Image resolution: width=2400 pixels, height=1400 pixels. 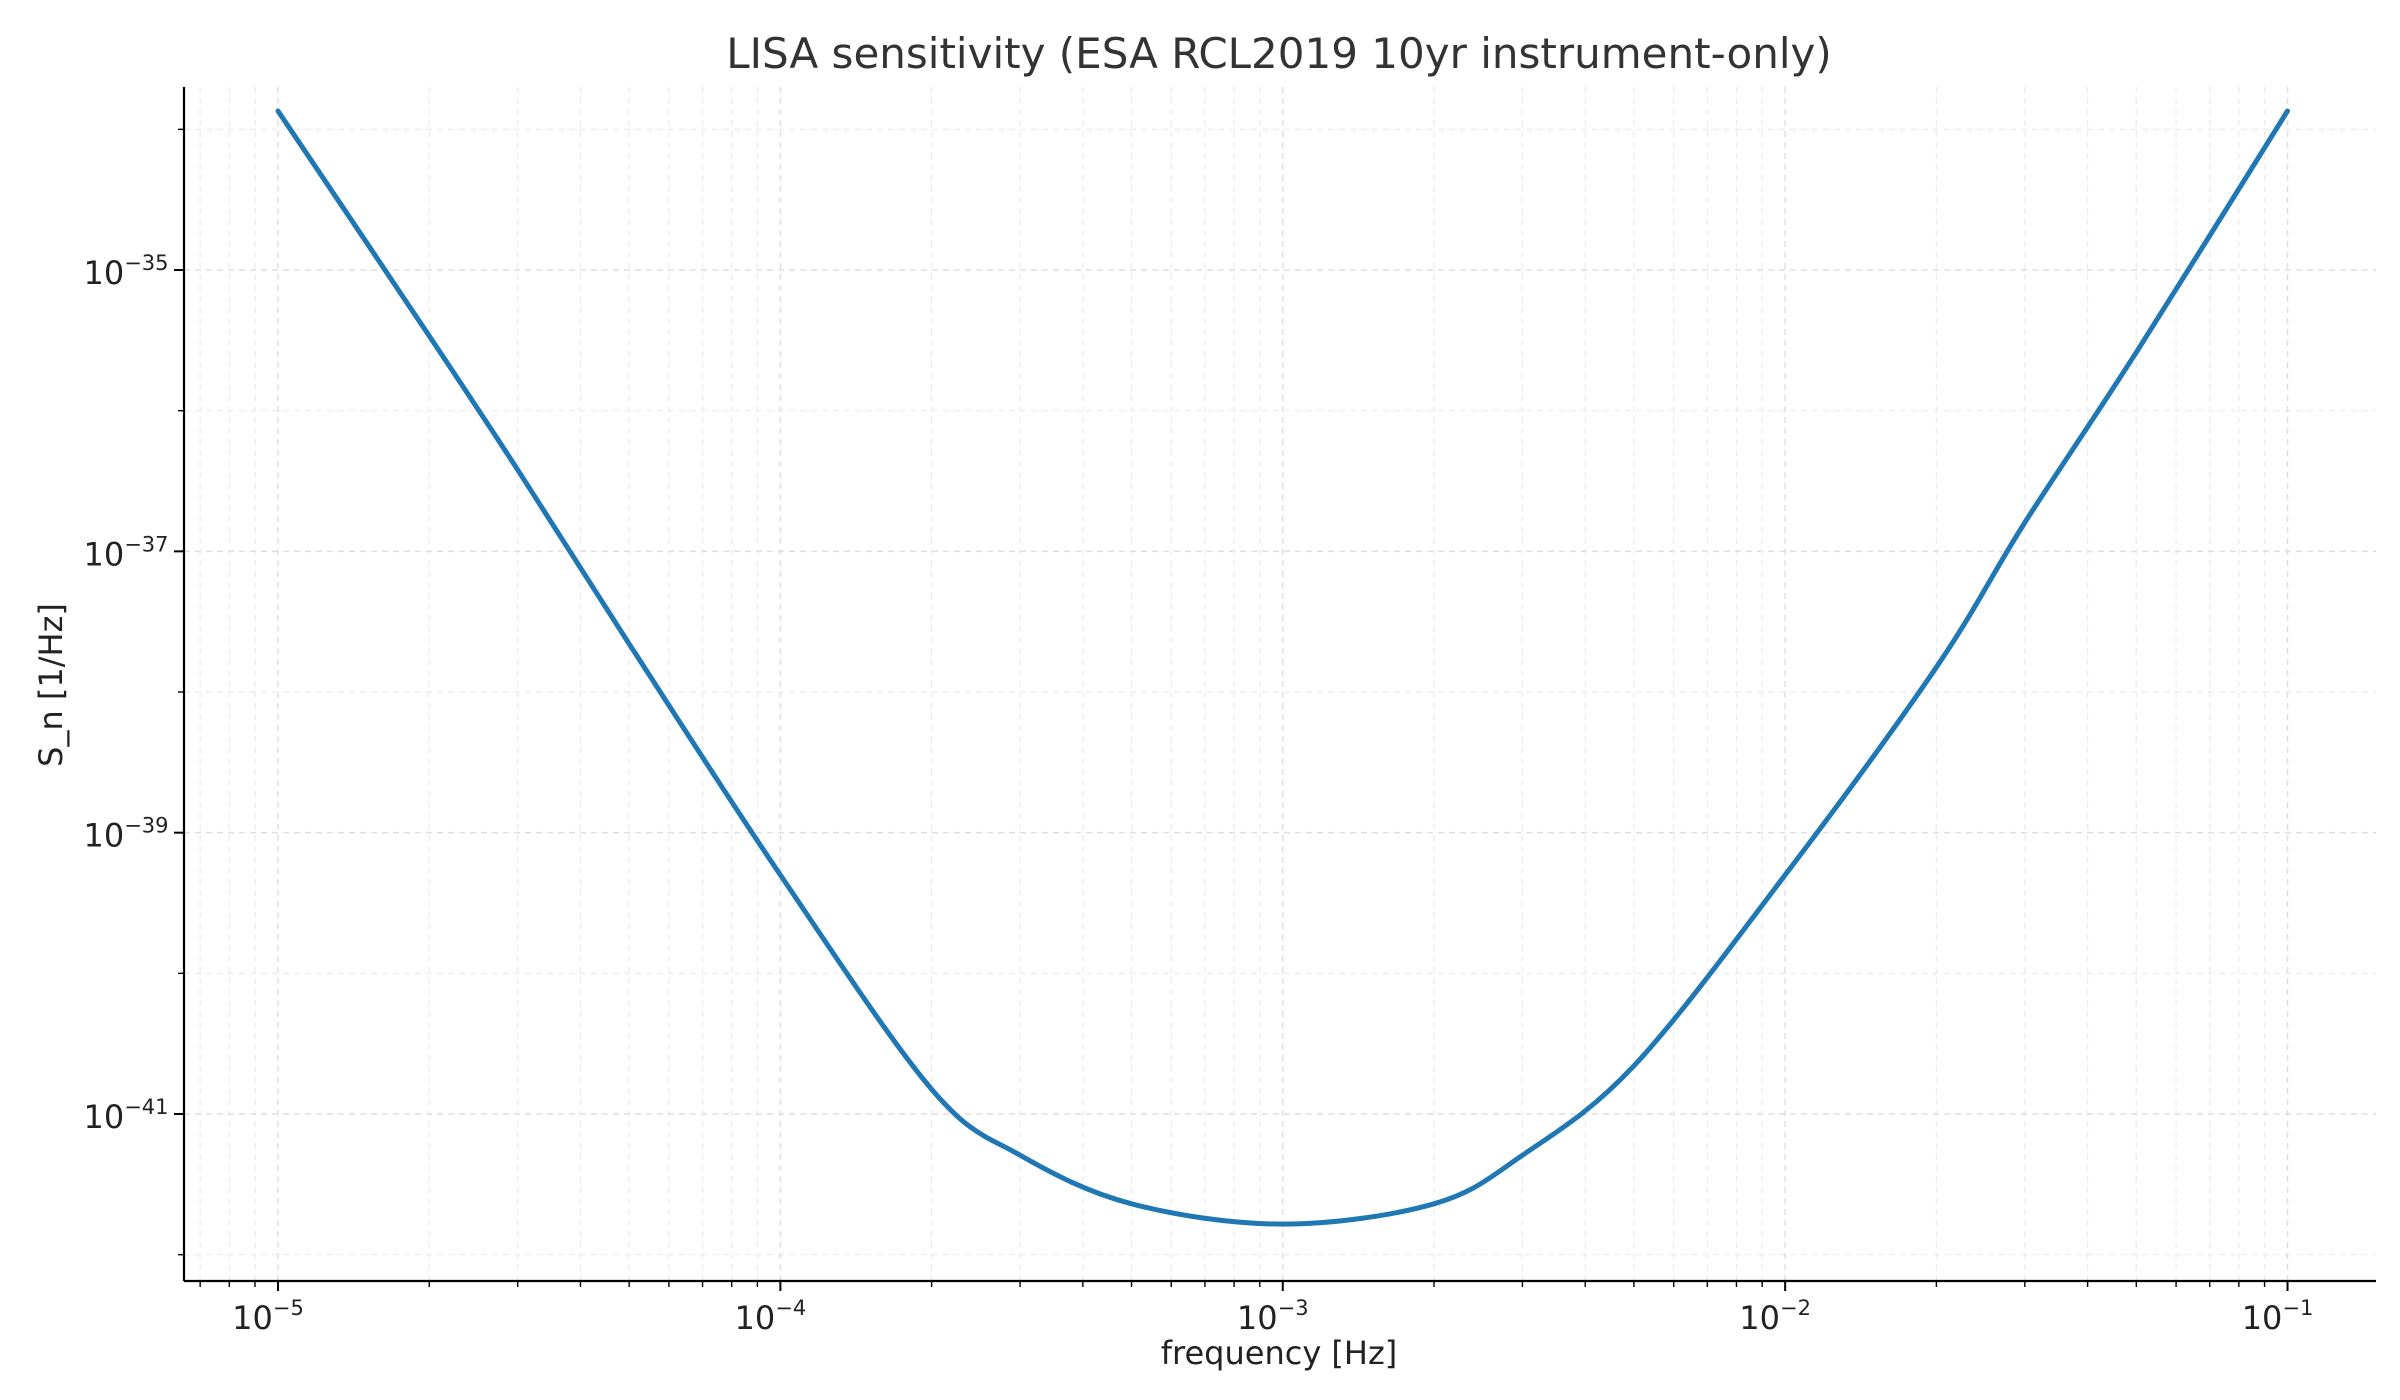 I want to click on x-ticks: 10⁻⁵ 10⁻⁴ 10⁻³ 10⁻² 10⁻¹, so click(x=1256, y=1309).